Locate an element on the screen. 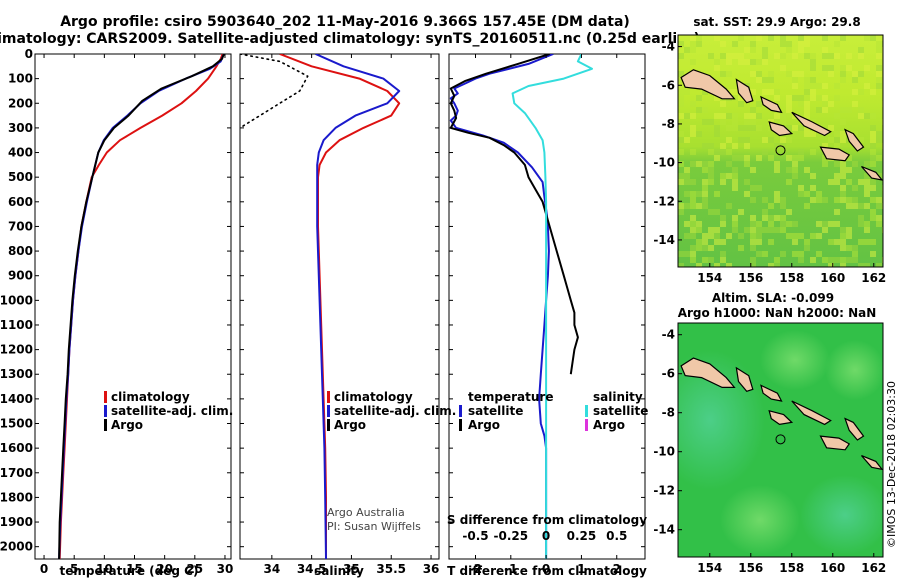 The height and width of the screenshot is (580, 900). x-tick-label: -2 is located at coordinates (475, 569).